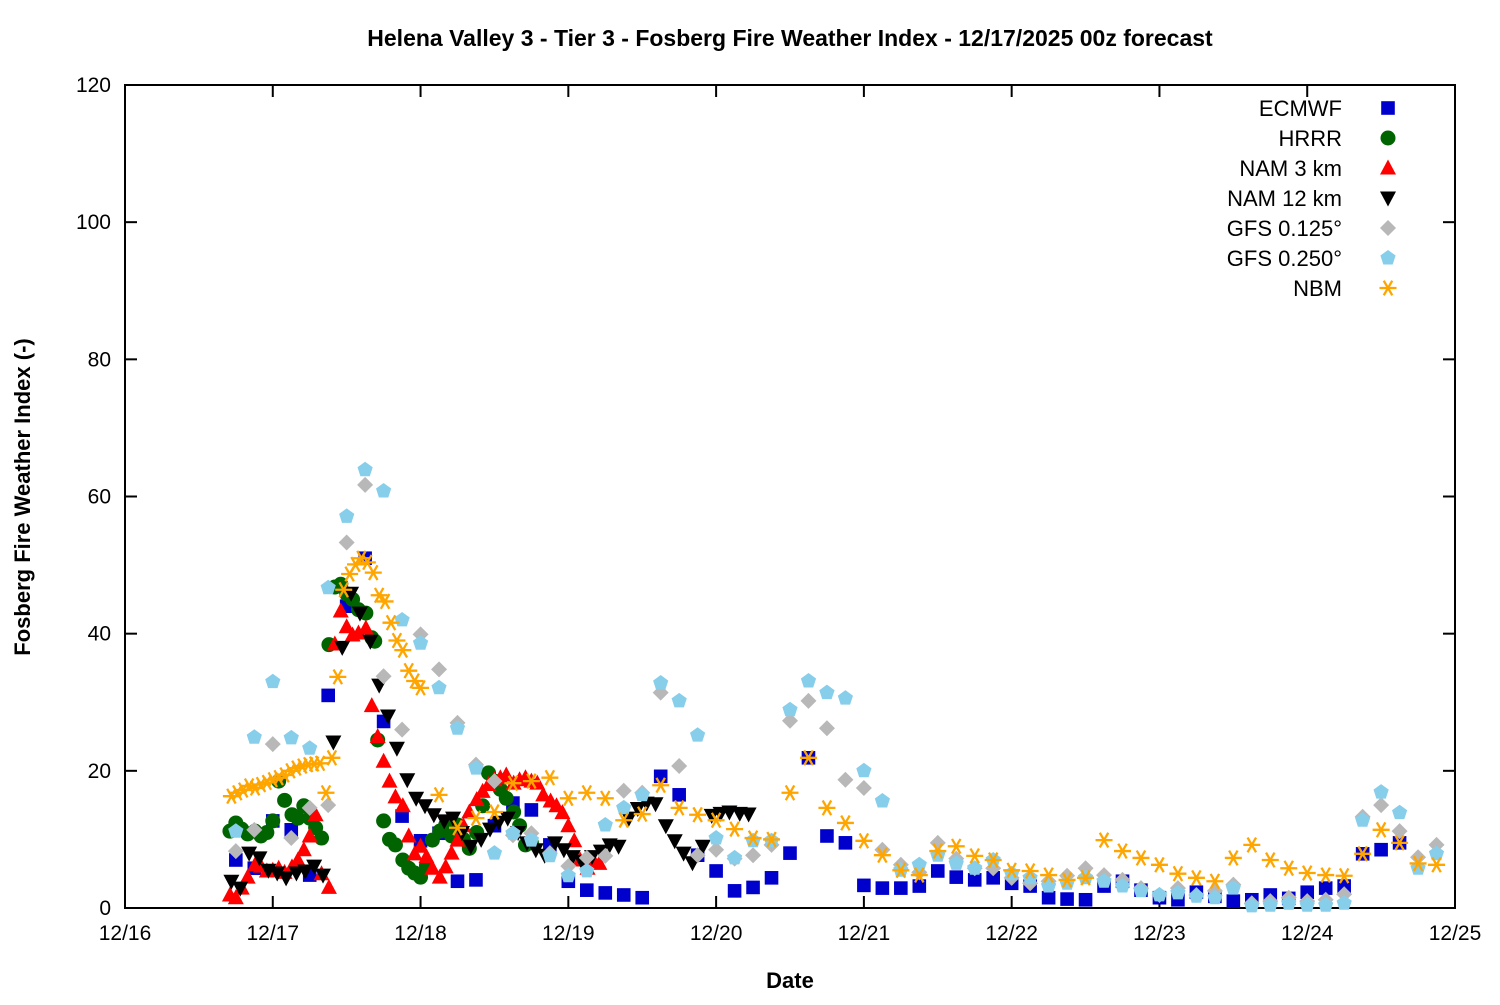  What do you see at coordinates (1290, 168) in the screenshot?
I see `legend-label: NAM 3 km` at bounding box center [1290, 168].